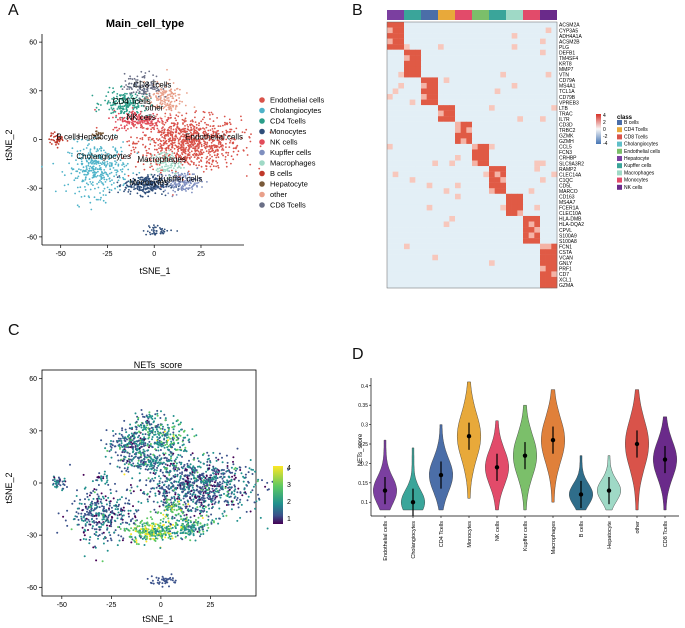 This screenshot has height=628, width=685. What do you see at coordinates (566, 137) in the screenshot?
I see `b-gene-label: GZMK` at bounding box center [566, 137].